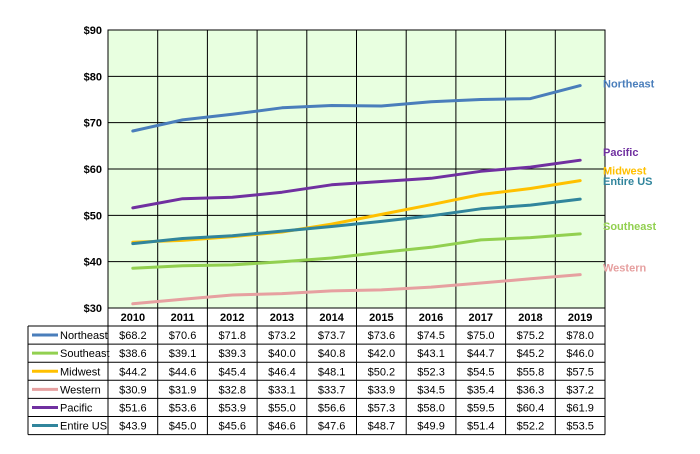 The height and width of the screenshot is (454, 700). Describe the element at coordinates (531, 390) in the screenshot. I see `data-cell: $36.3` at that location.